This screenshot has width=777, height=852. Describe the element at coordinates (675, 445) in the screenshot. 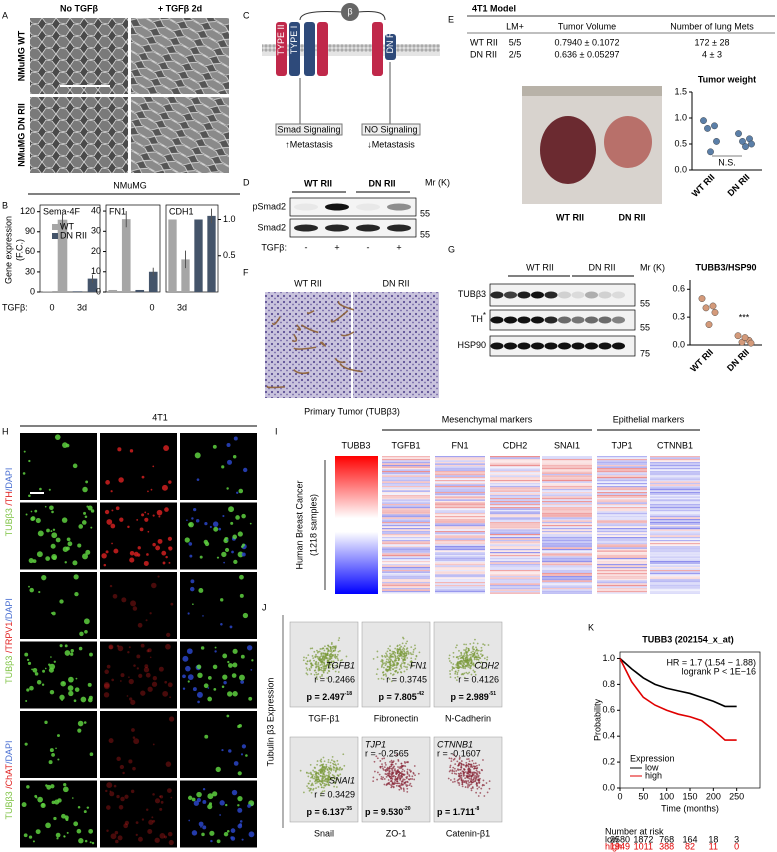

I see `gene-label: CTNNB1` at that location.